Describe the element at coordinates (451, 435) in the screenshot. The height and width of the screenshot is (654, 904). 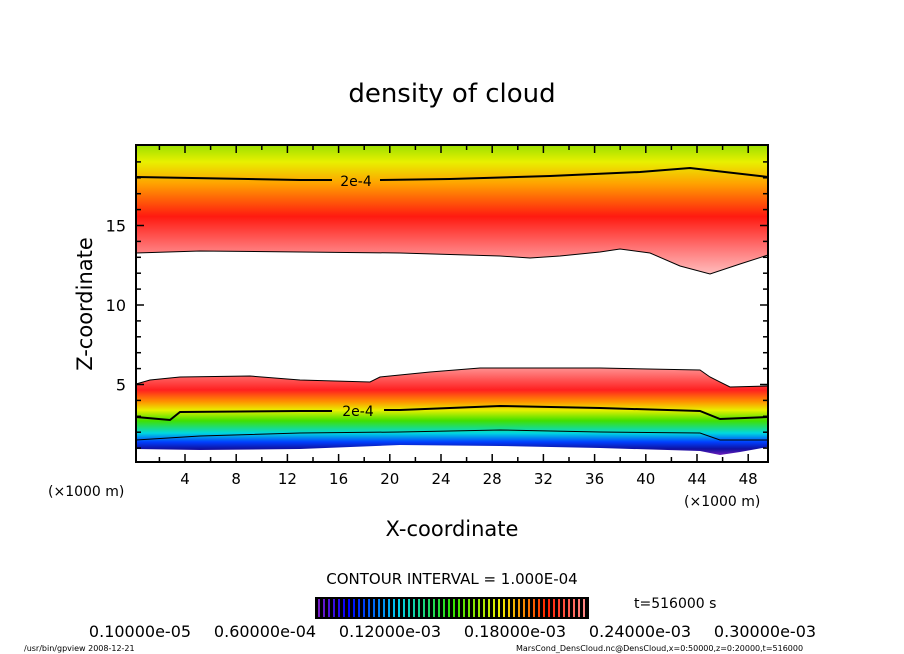
I see `contour-line-thin` at that location.